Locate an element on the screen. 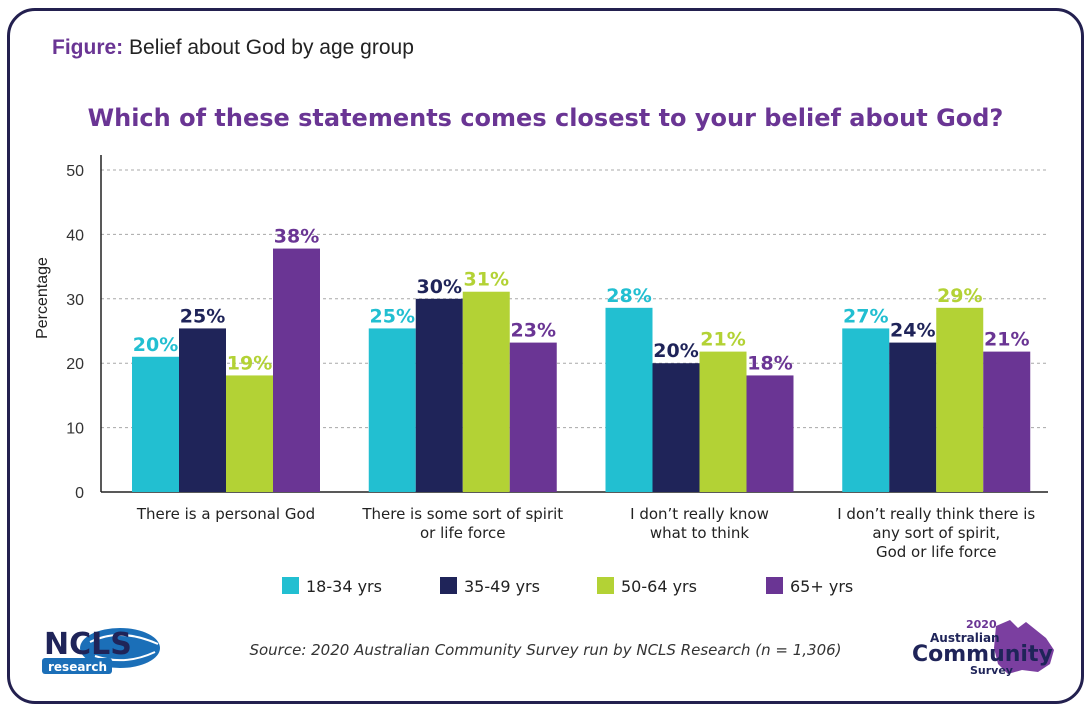  legend-label: 35-49 yrs is located at coordinates (502, 586).